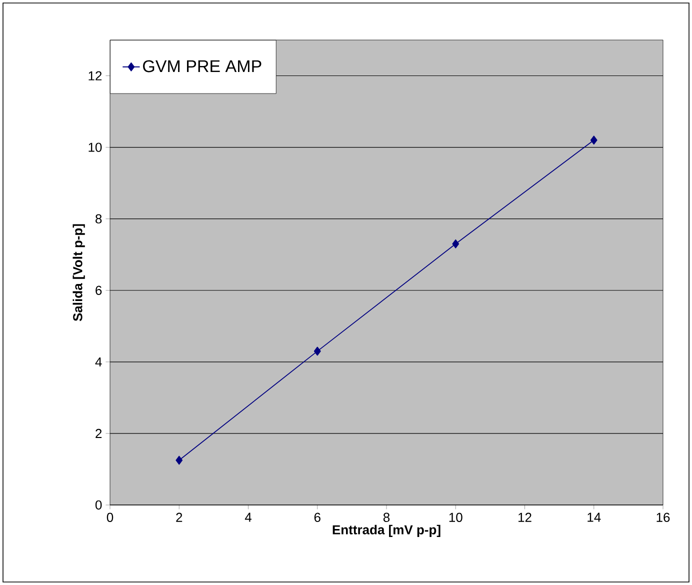 The width and height of the screenshot is (692, 585). What do you see at coordinates (525, 517) in the screenshot?
I see `x-tick-label: 12` at bounding box center [525, 517].